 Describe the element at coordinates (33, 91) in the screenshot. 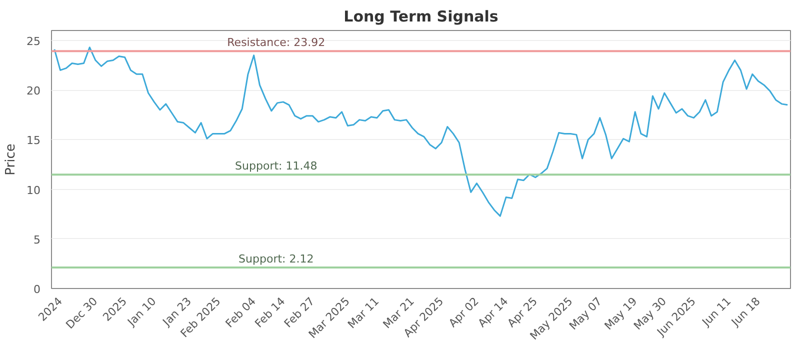

I see `y-tick-label: 20` at that location.